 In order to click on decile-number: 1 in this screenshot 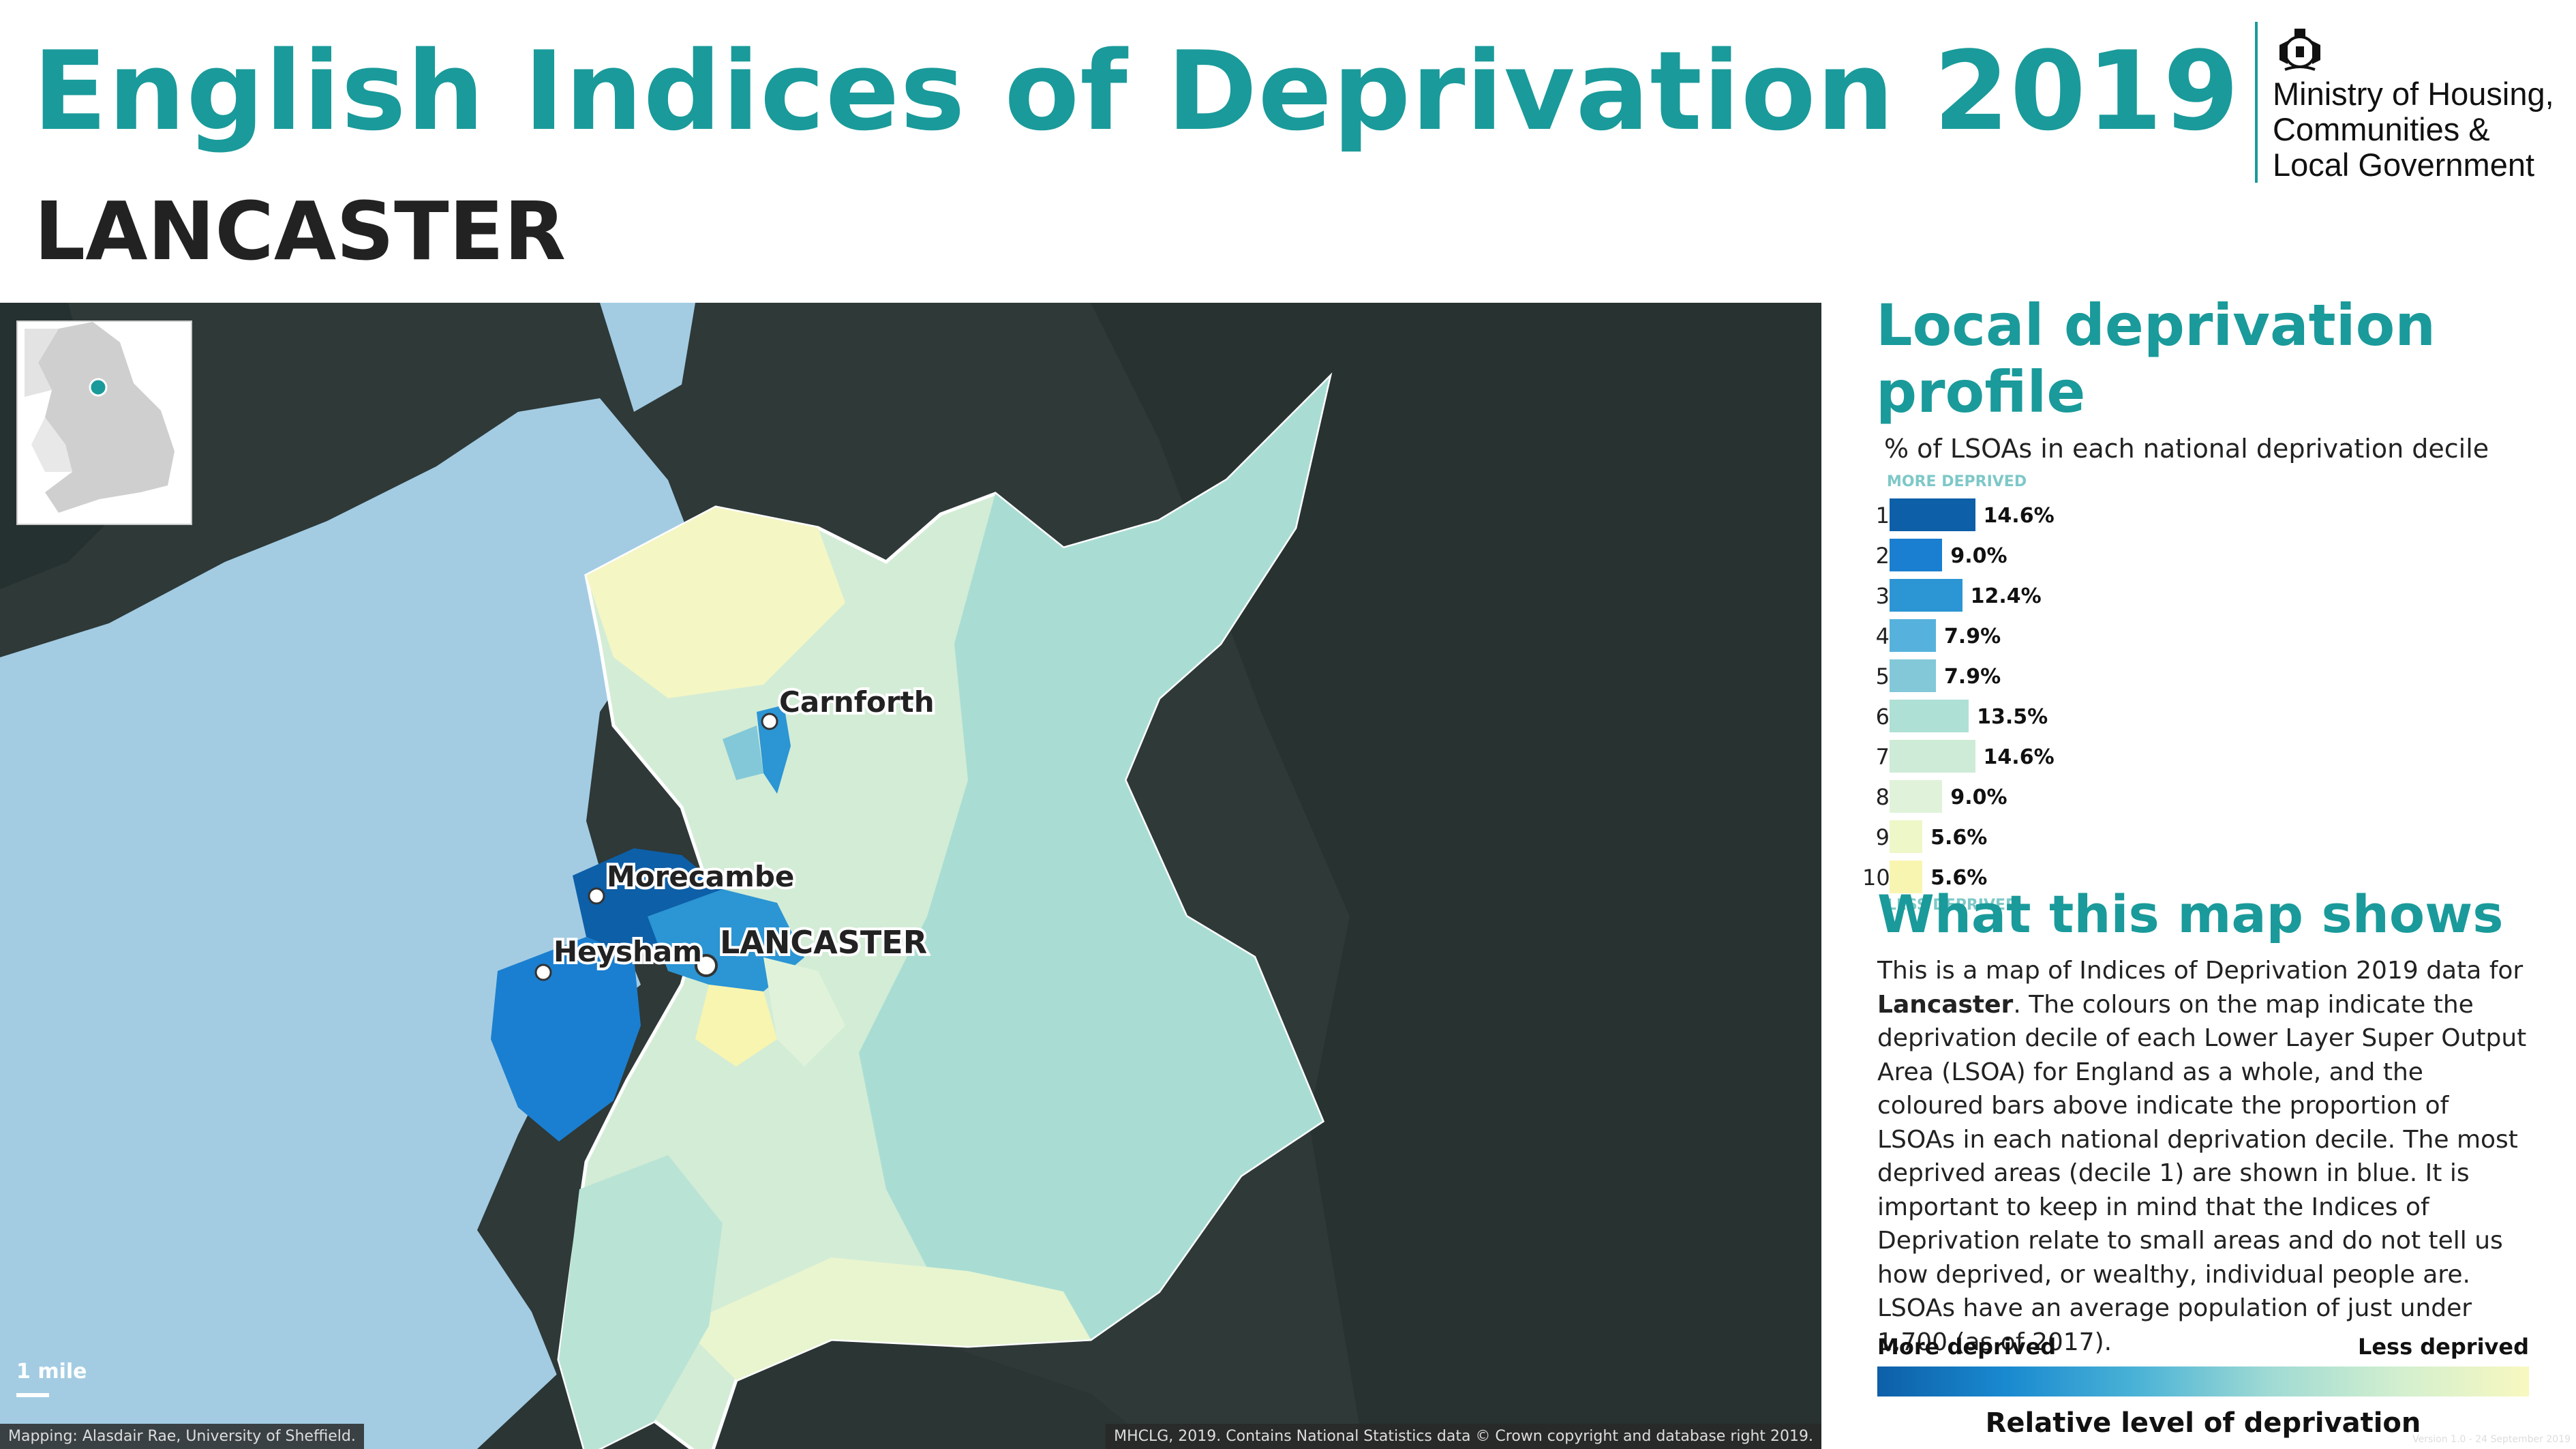, I will do `click(1882, 515)`.